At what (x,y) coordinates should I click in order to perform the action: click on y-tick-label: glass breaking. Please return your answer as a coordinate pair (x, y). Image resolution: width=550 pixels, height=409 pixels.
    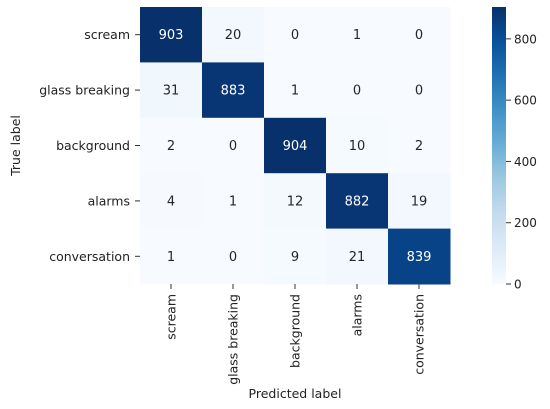
    Looking at the image, I should click on (84, 90).